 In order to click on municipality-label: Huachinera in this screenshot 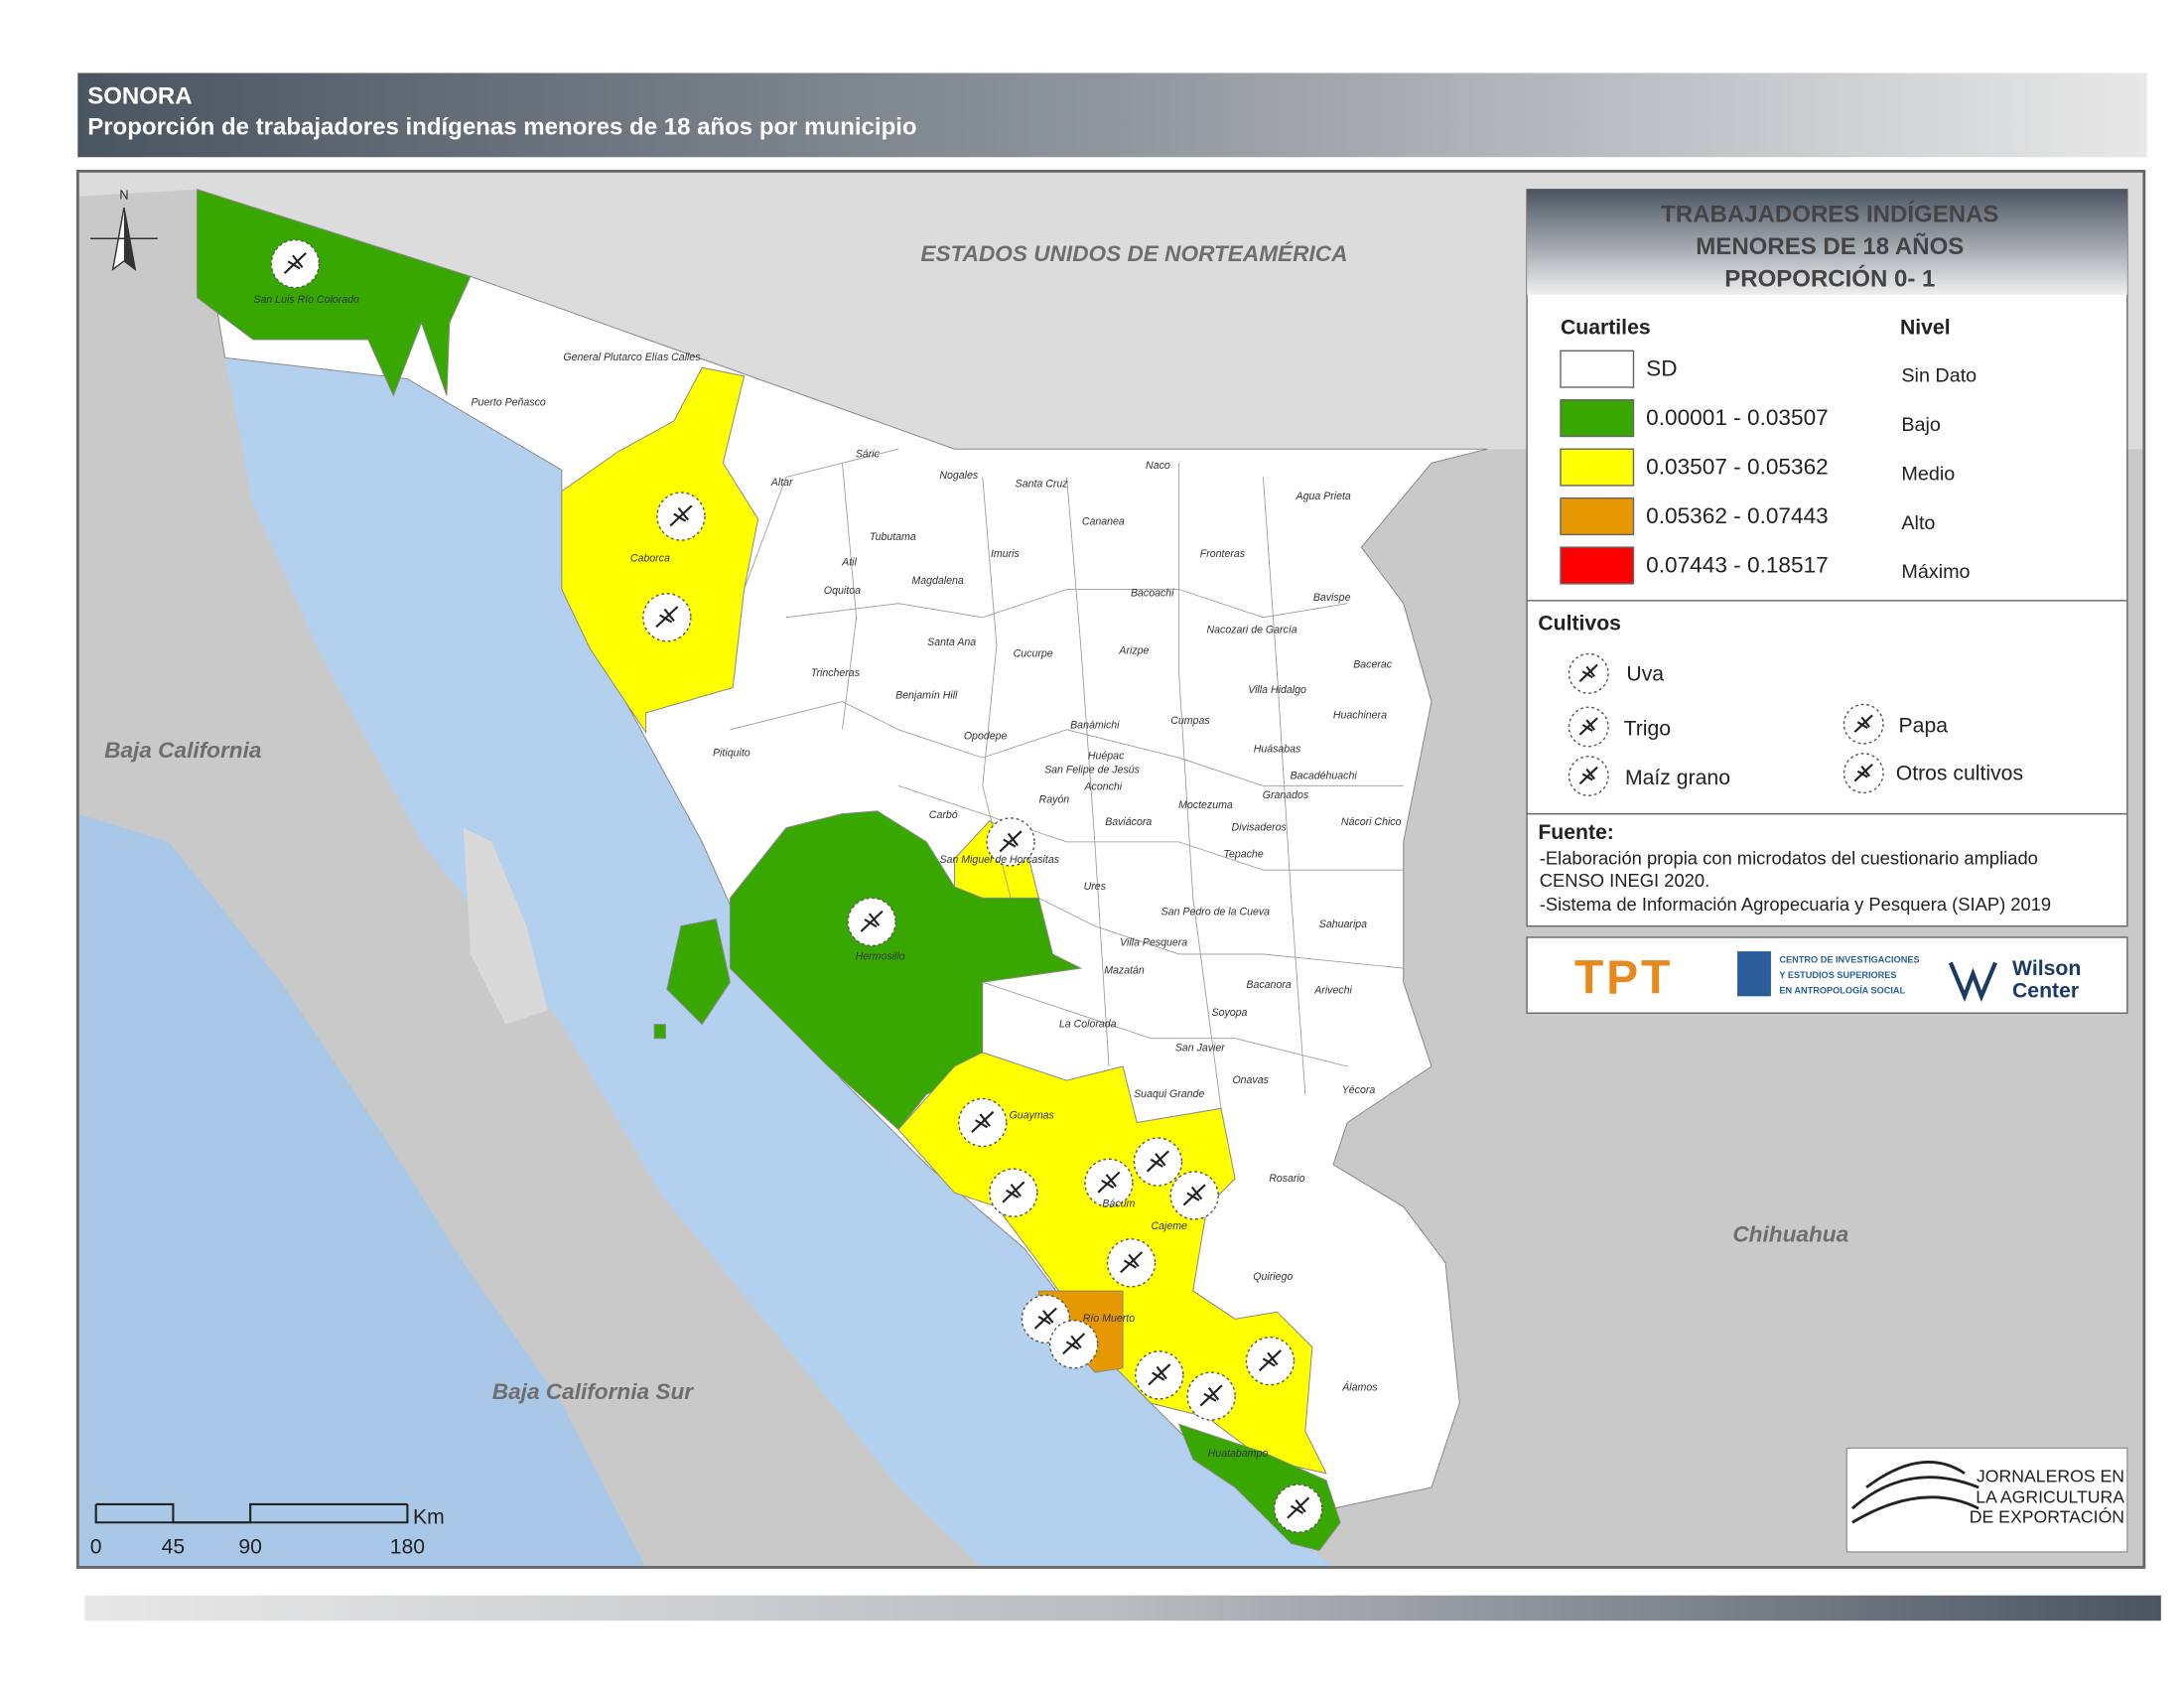, I will do `click(1360, 716)`.